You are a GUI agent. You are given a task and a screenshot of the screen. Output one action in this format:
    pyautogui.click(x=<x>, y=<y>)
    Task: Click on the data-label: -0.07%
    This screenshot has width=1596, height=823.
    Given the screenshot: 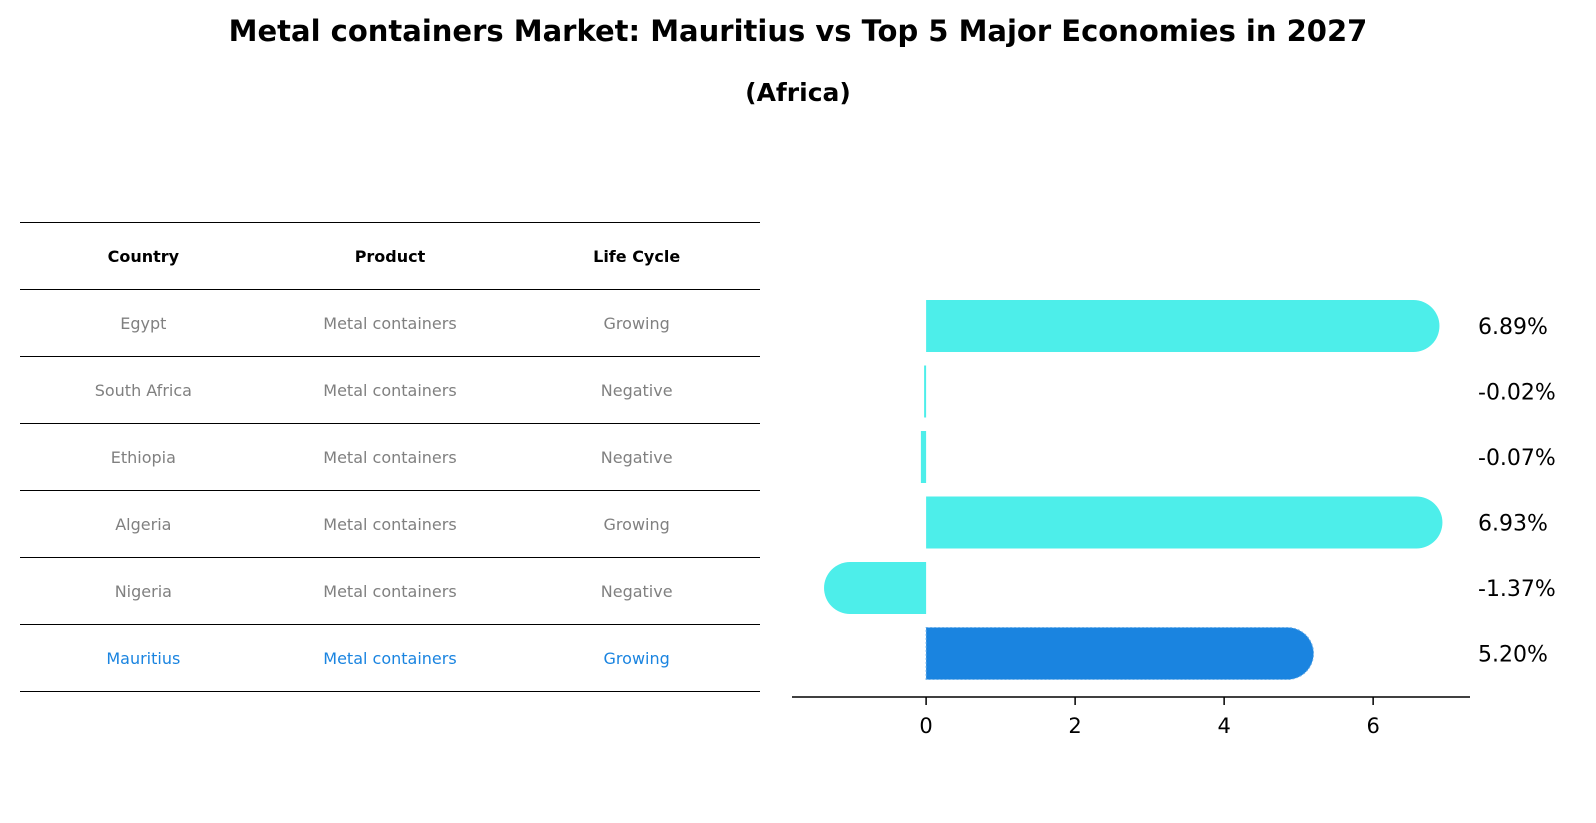 What is the action you would take?
    pyautogui.click(x=1517, y=458)
    